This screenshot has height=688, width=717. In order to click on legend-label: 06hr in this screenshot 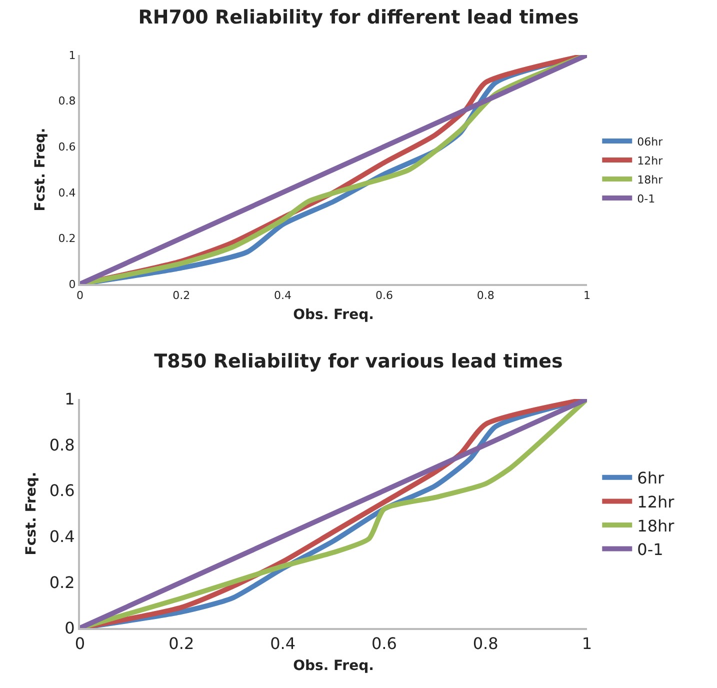, I will do `click(650, 141)`.